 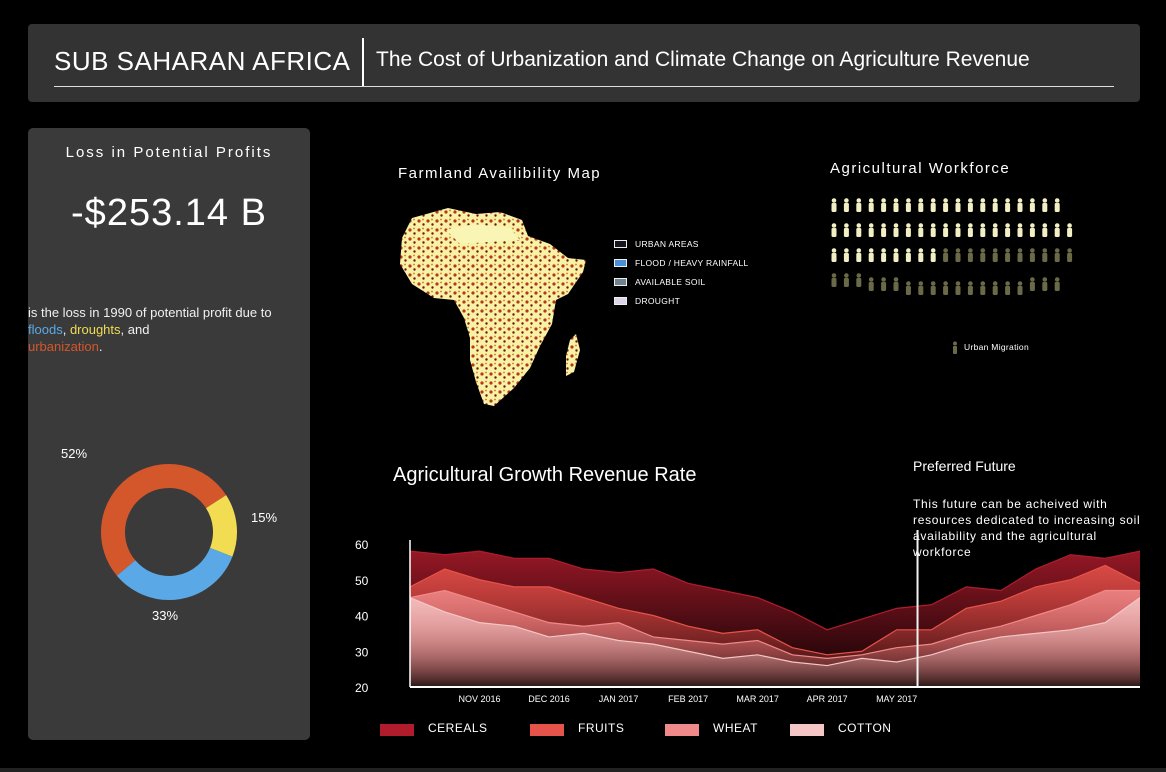 What do you see at coordinates (573, 355) in the screenshot?
I see `madagascar` at bounding box center [573, 355].